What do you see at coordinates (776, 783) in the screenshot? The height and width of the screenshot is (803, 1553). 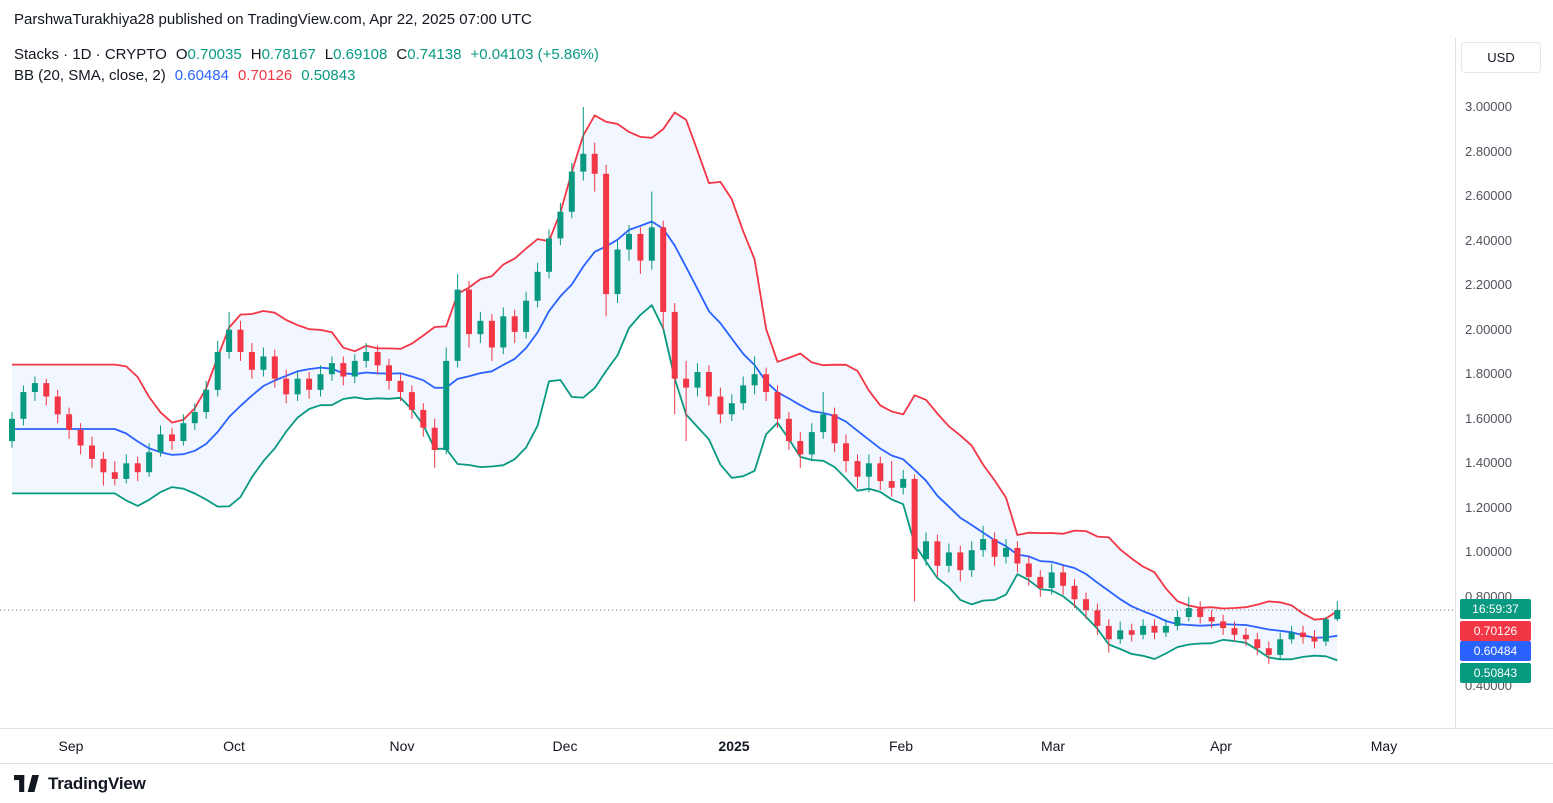 I see `footer-bar: TradingView` at bounding box center [776, 783].